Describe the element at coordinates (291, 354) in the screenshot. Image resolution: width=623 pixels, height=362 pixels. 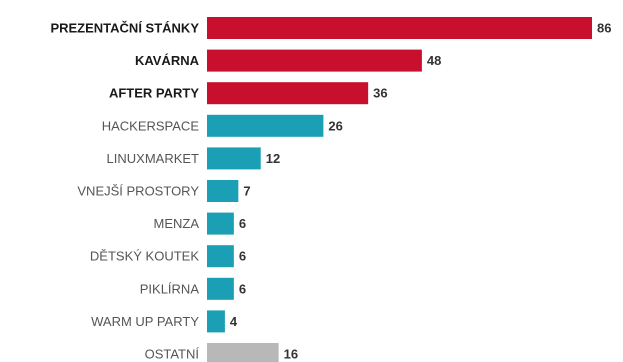
I see `value-label: 16` at that location.